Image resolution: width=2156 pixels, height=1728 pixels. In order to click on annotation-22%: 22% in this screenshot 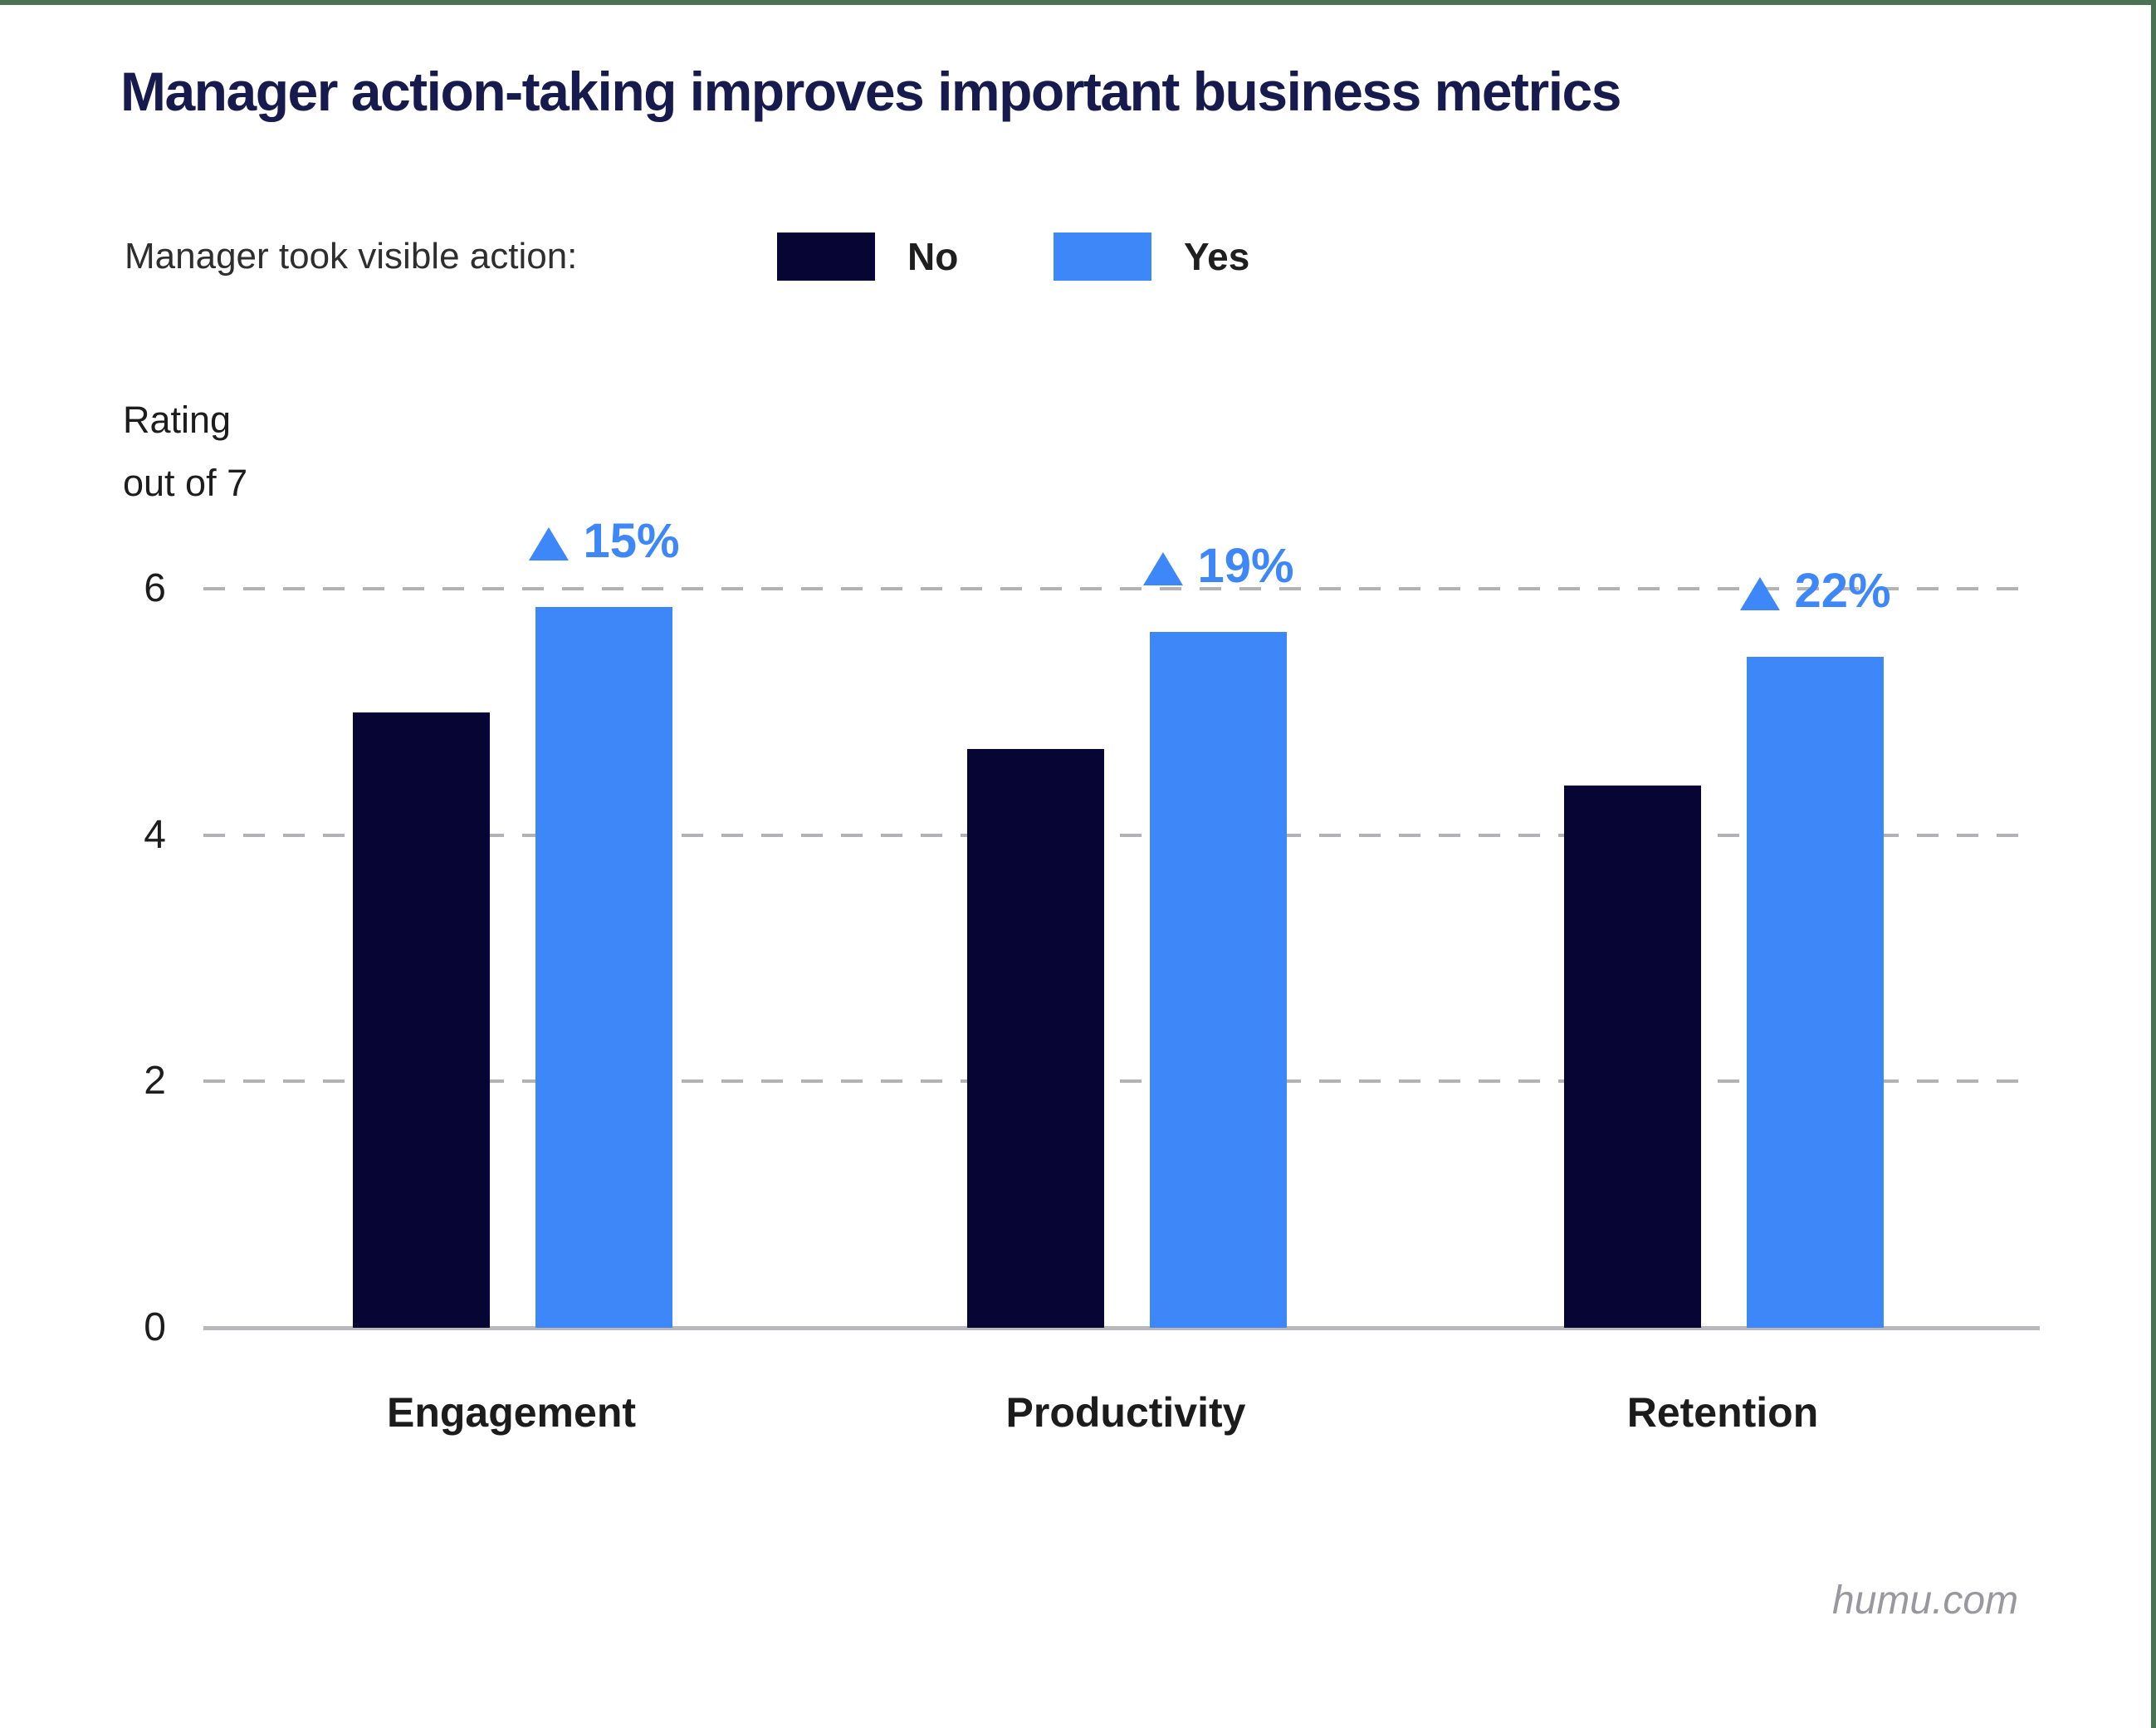, I will do `click(1815, 591)`.